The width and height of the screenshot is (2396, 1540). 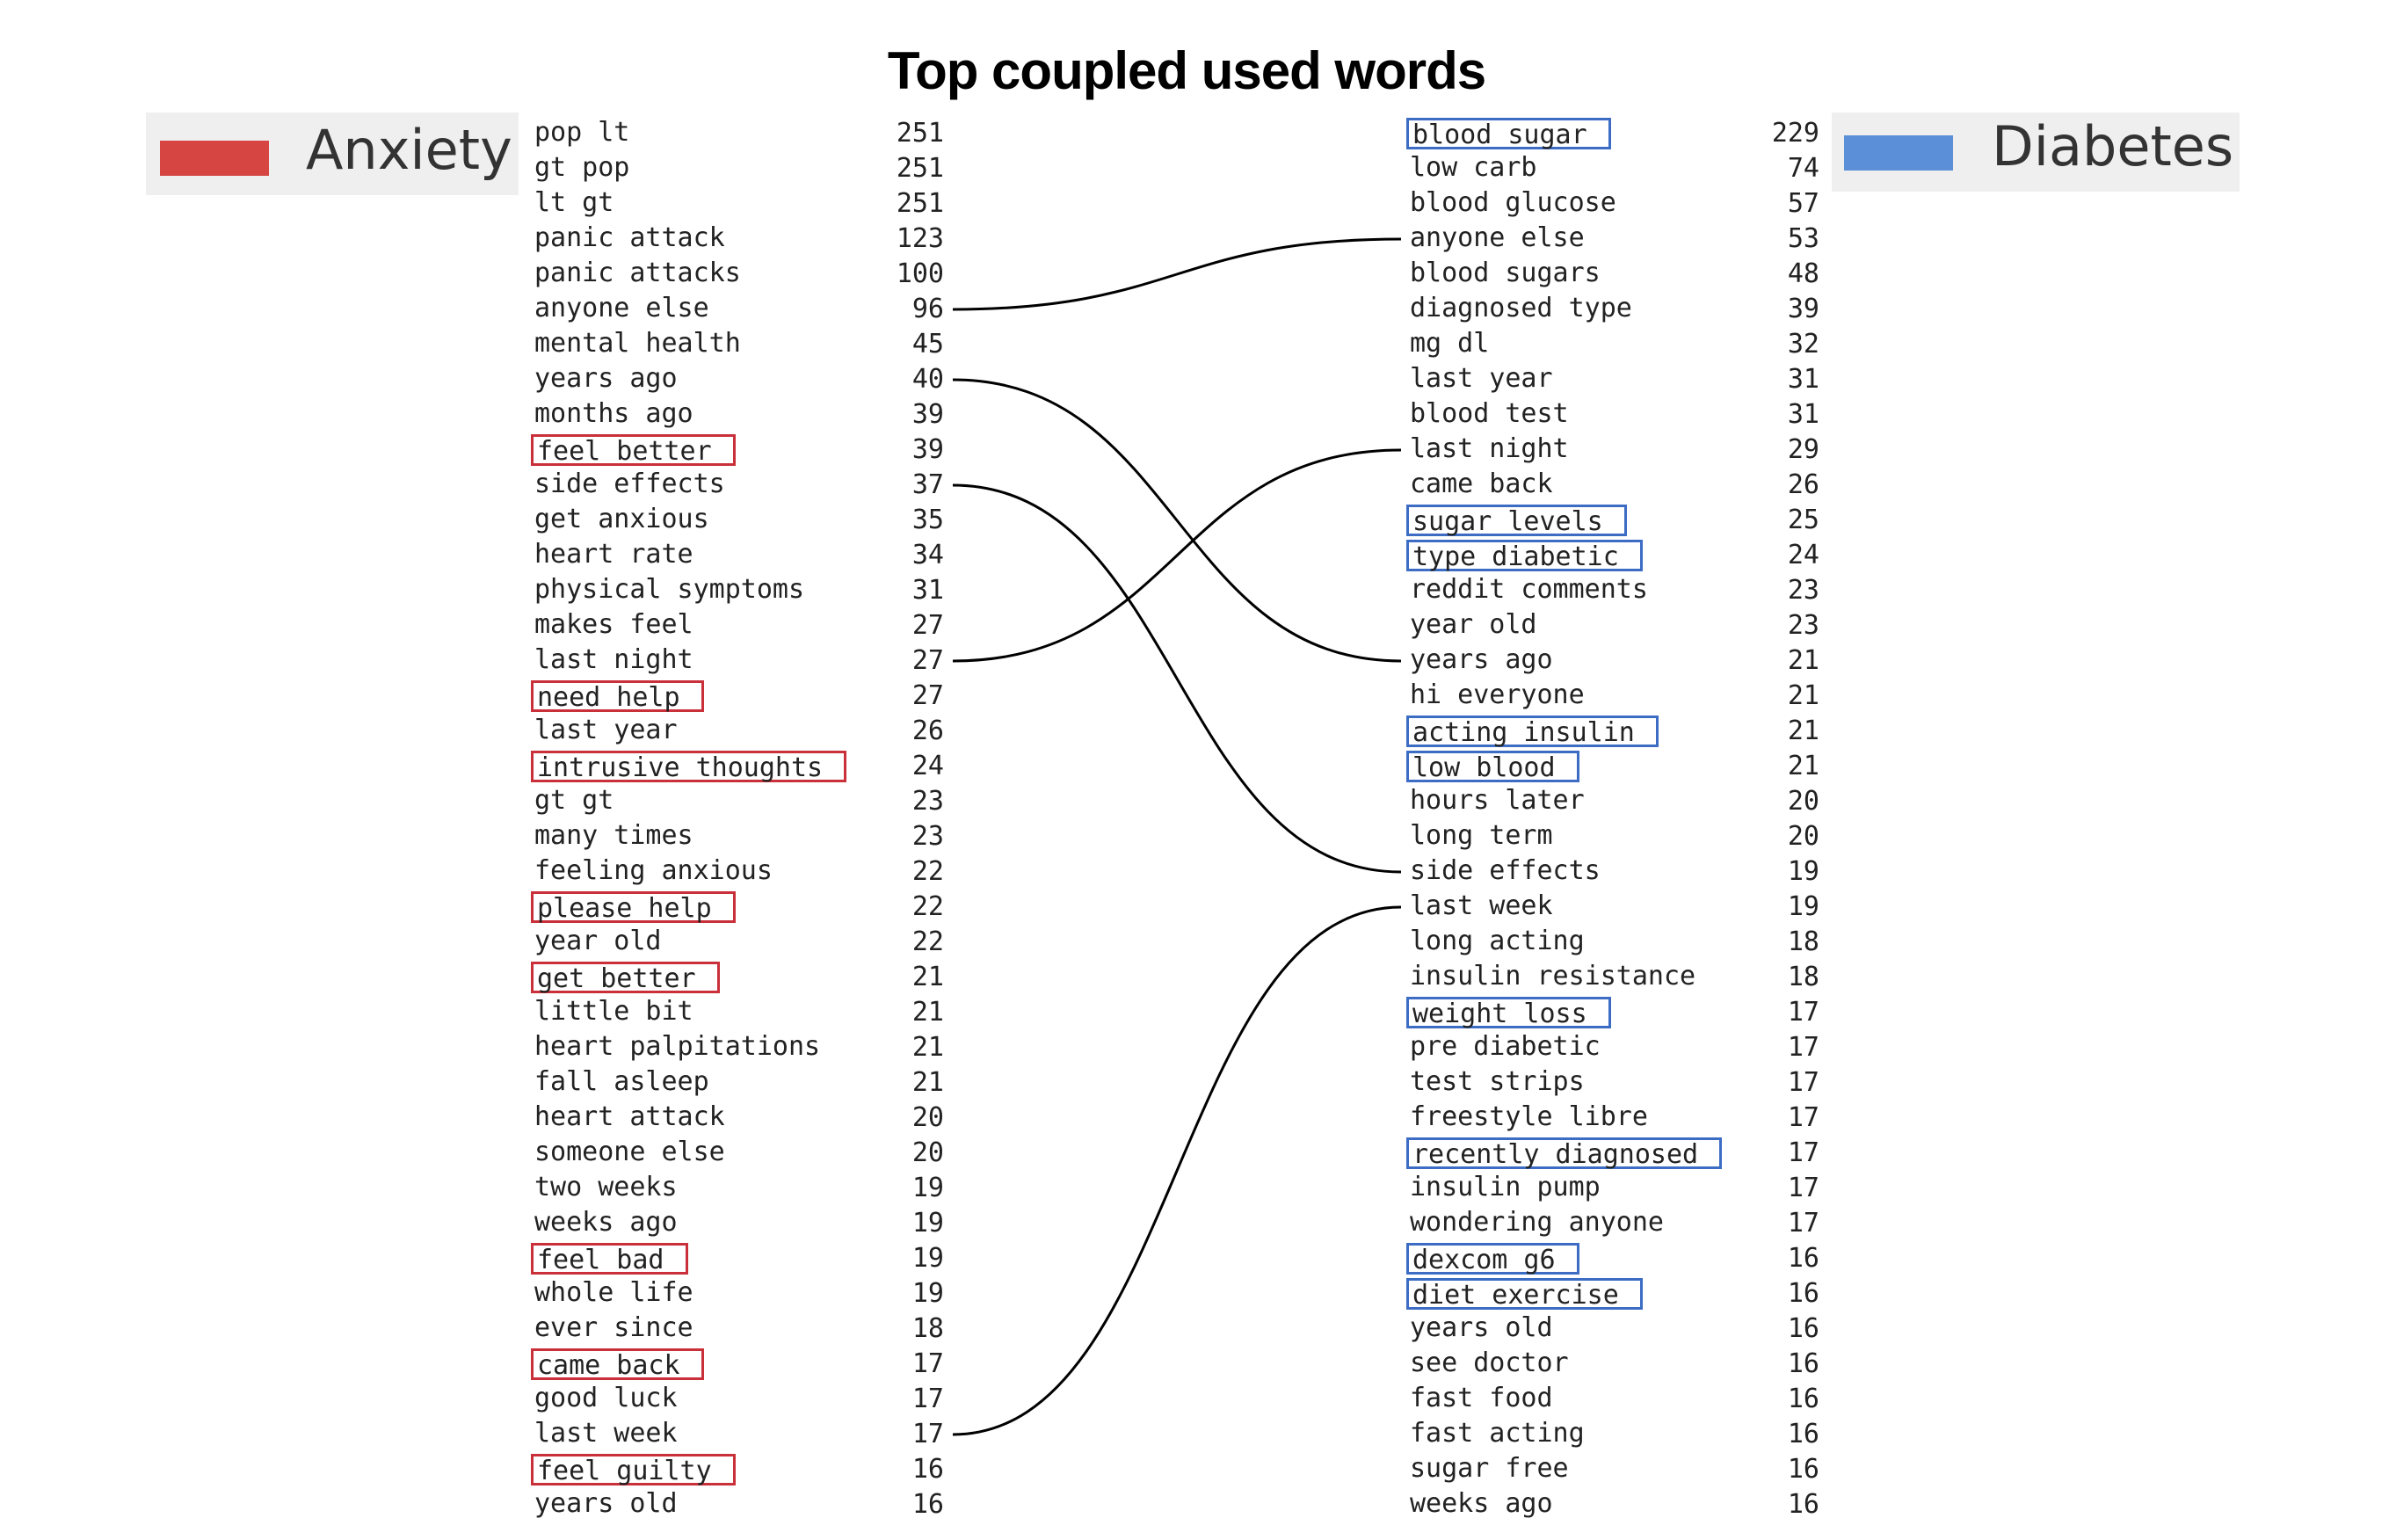 I want to click on anxiety-row: get better 21, so click(x=737, y=977).